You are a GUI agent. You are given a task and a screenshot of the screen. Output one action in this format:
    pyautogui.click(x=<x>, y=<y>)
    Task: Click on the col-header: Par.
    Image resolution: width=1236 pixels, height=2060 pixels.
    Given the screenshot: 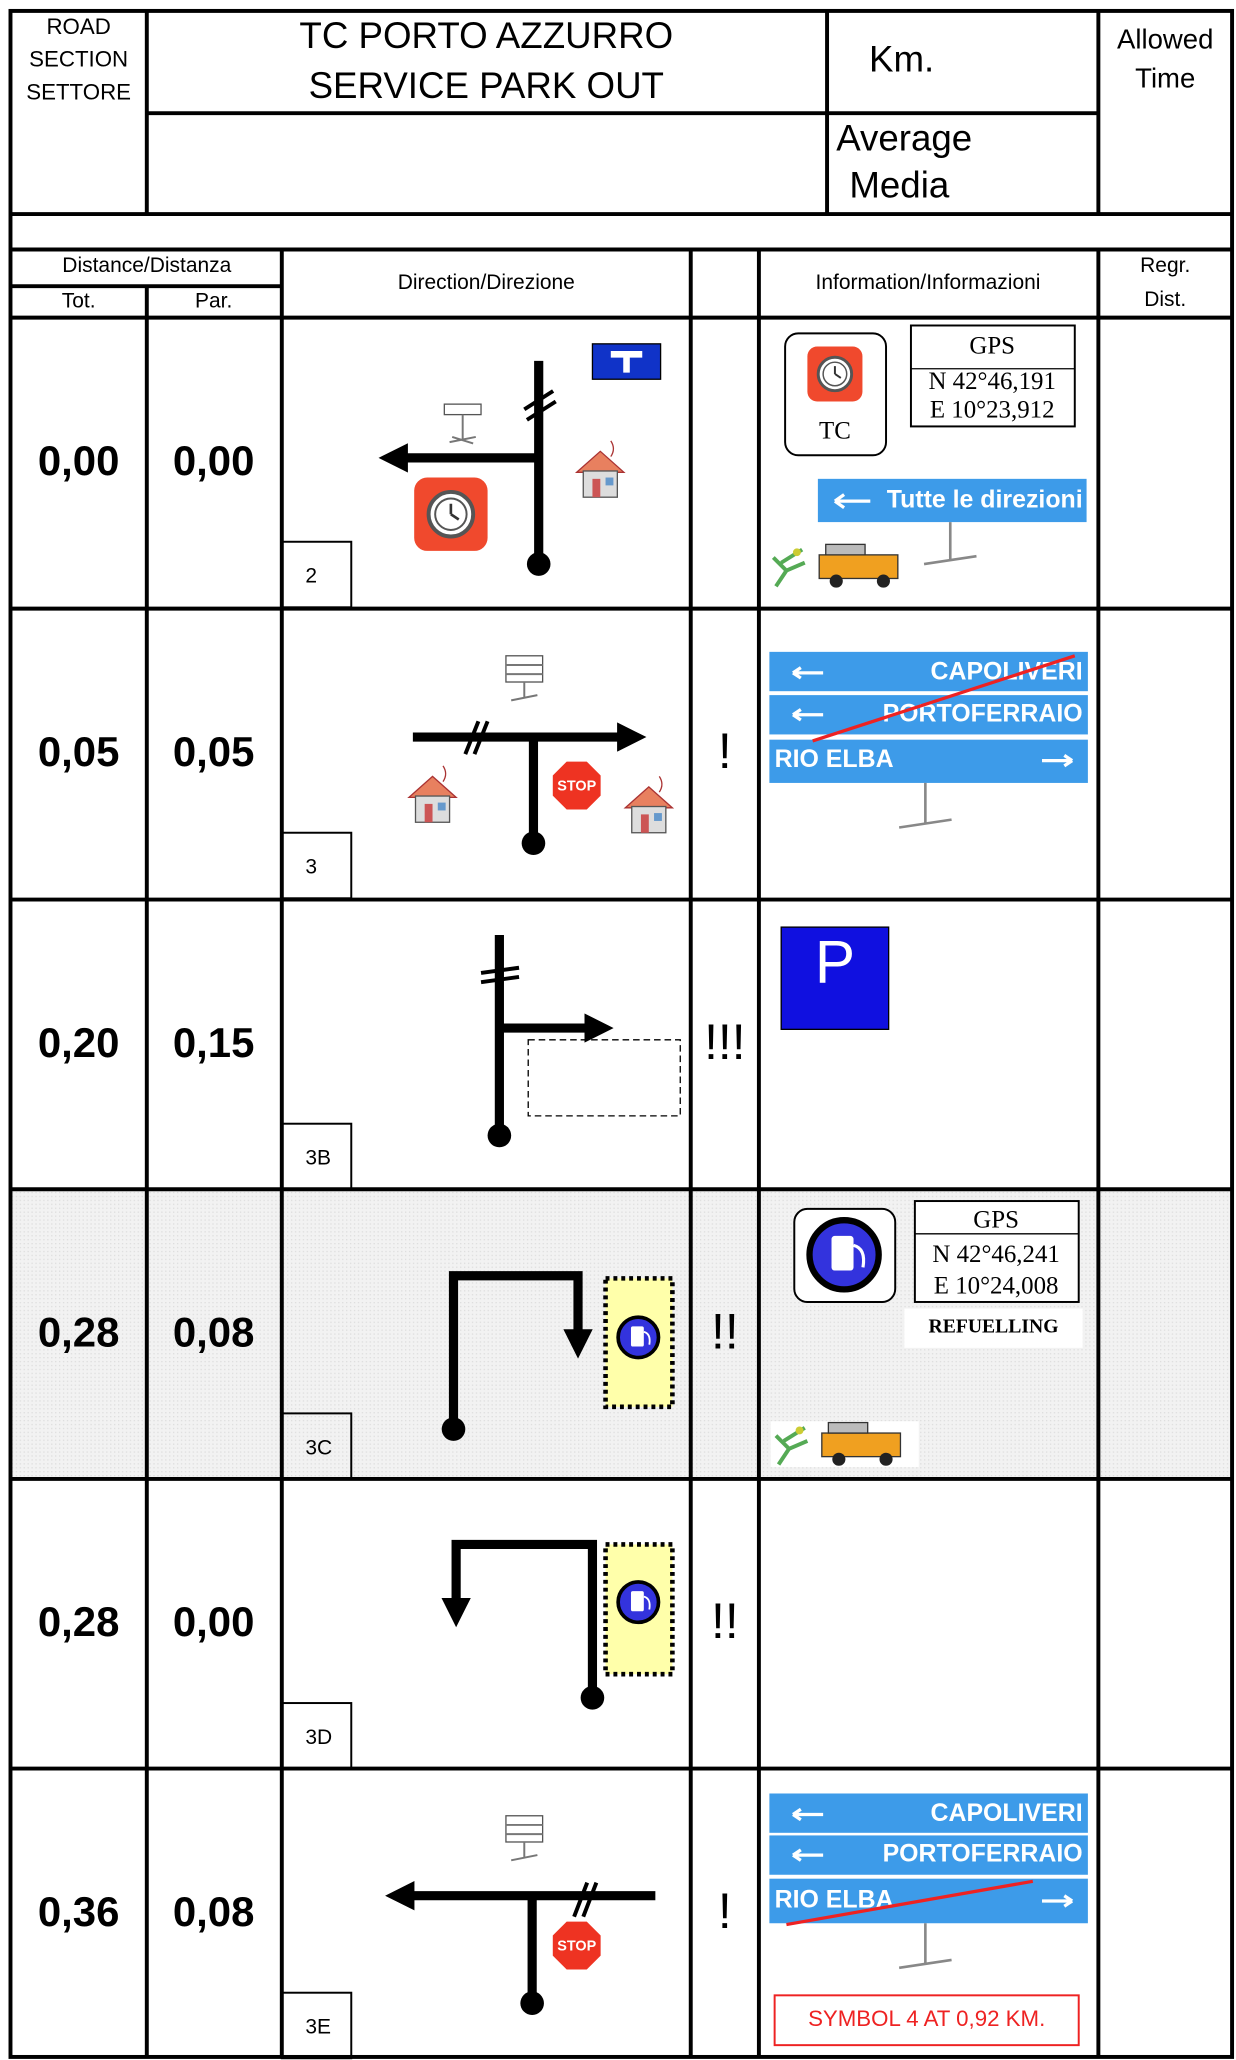 What is the action you would take?
    pyautogui.click(x=213, y=300)
    